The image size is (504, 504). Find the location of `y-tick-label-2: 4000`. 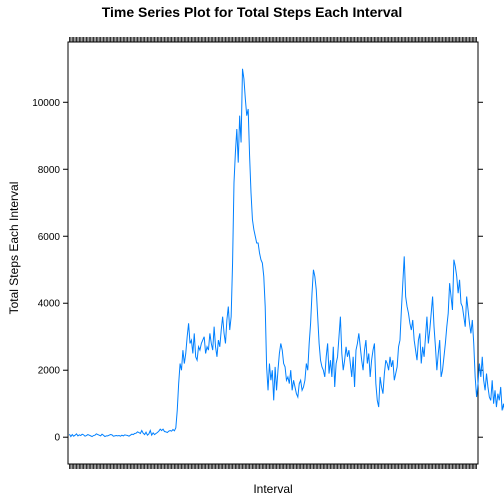

y-tick-label-2: 4000 is located at coordinates (49, 304).